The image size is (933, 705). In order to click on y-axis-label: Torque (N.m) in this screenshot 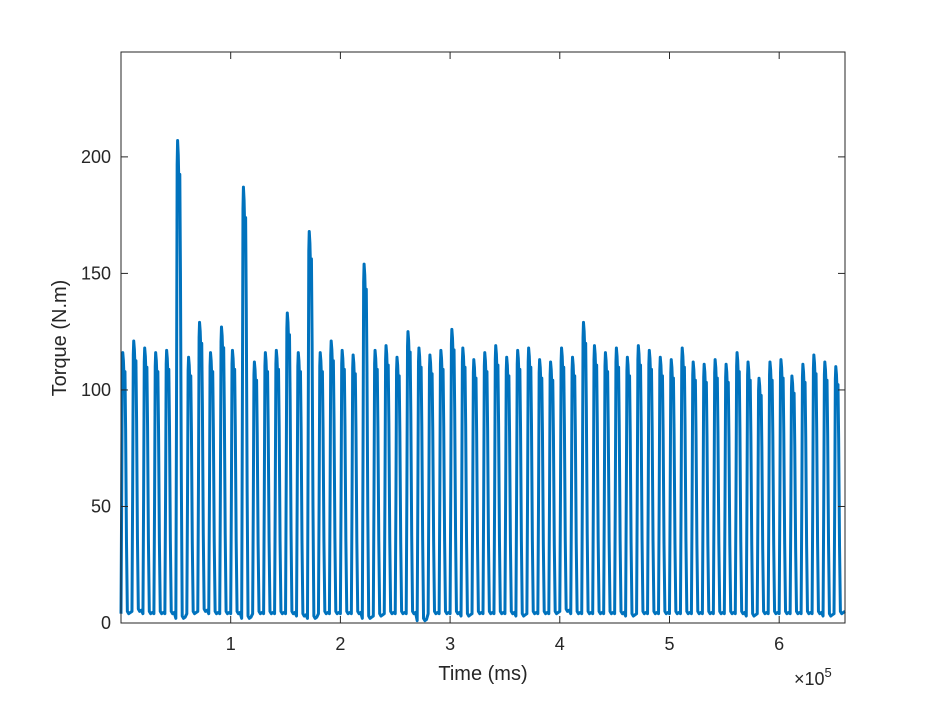, I will do `click(60, 338)`.